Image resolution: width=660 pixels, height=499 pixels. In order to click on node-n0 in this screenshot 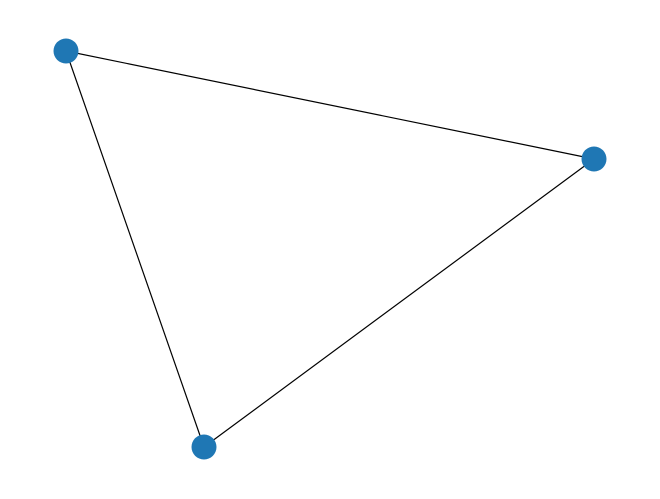, I will do `click(66, 51)`.